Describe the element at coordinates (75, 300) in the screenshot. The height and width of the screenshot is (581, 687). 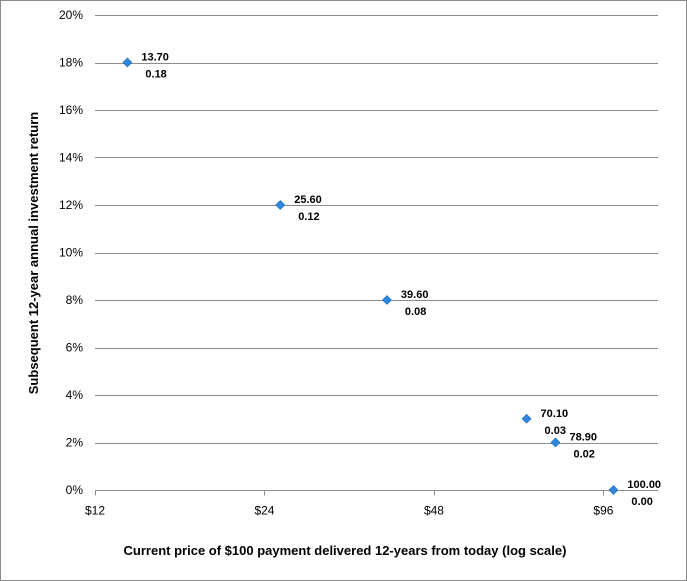
I see `y-tick-label: 8%` at that location.